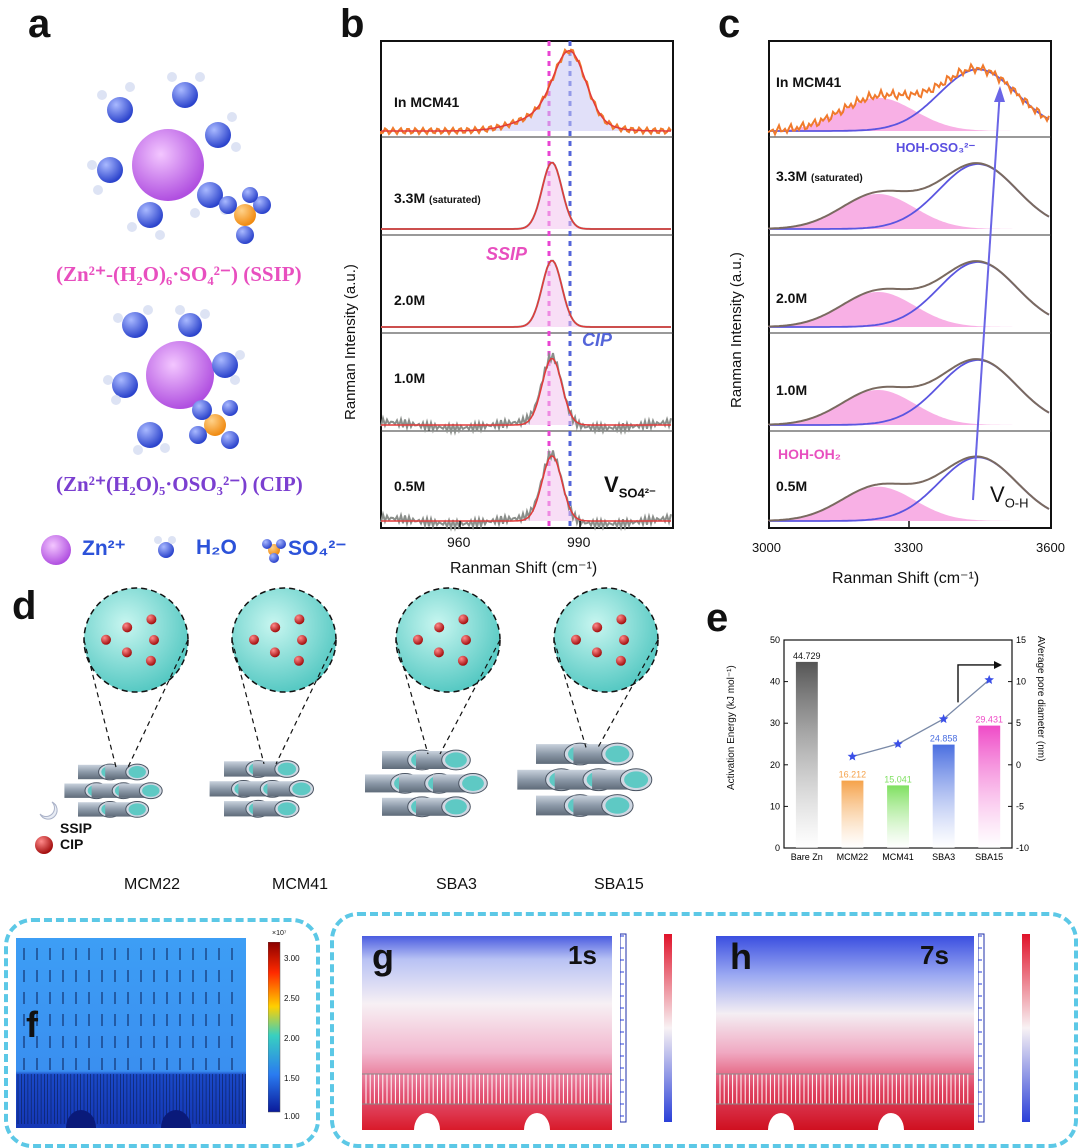  Describe the element at coordinates (76, 828) in the screenshot. I see `d-legend-ssip: SSIP` at that location.